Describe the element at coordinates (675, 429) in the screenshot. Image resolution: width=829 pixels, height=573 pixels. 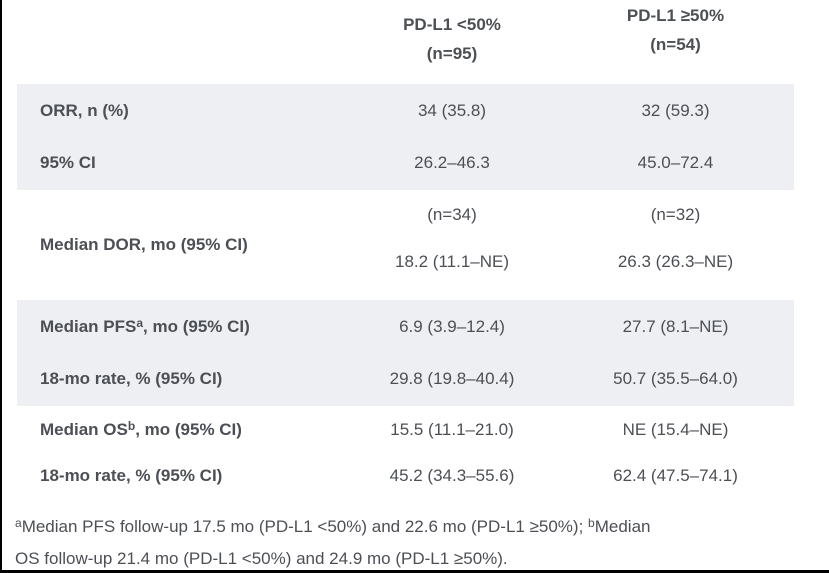
I see `cell-os-ge50: NE (15.4–NE)` at that location.